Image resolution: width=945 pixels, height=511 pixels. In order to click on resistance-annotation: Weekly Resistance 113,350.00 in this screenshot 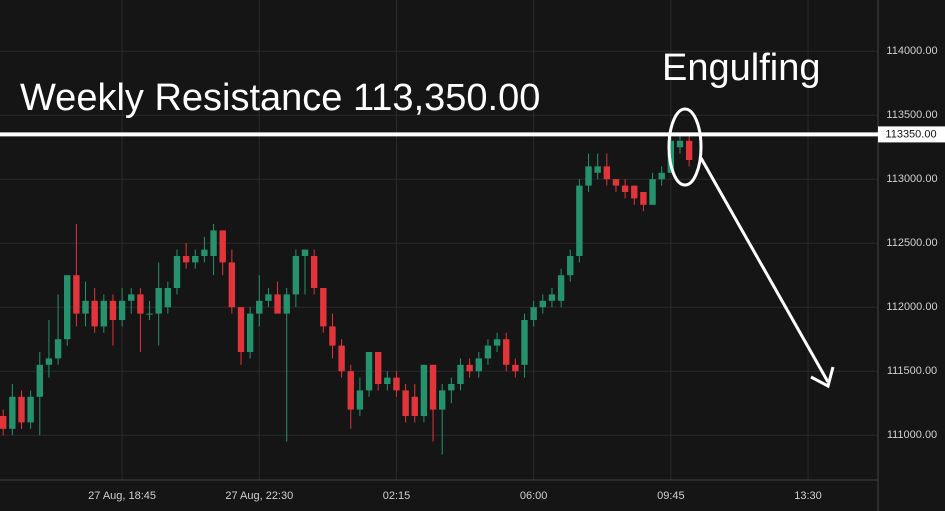, I will do `click(280, 98)`.